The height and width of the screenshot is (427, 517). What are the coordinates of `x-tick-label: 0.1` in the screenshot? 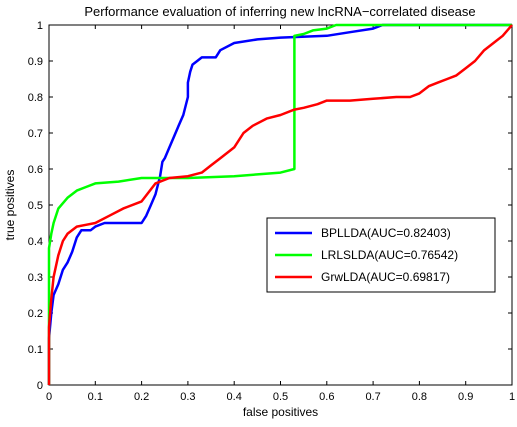 It's located at (95, 397).